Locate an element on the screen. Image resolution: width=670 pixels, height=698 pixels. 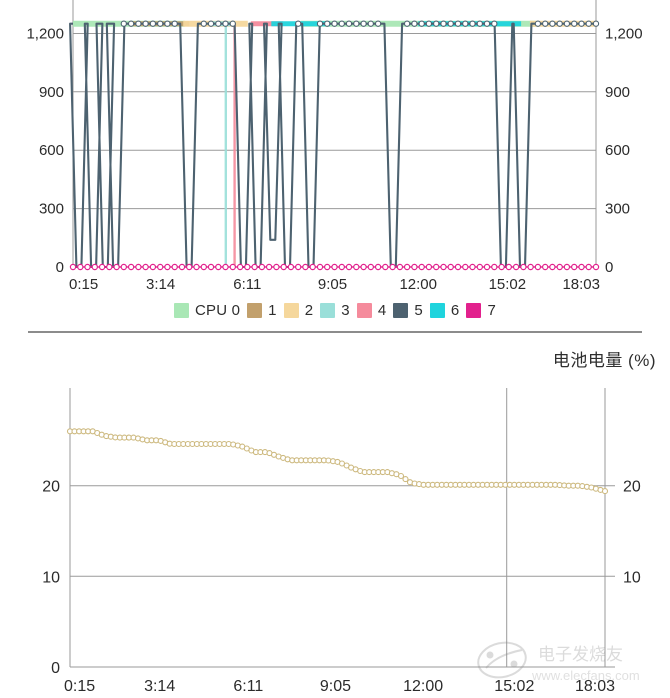
cpu-top-markers is located at coordinates (360, 23).